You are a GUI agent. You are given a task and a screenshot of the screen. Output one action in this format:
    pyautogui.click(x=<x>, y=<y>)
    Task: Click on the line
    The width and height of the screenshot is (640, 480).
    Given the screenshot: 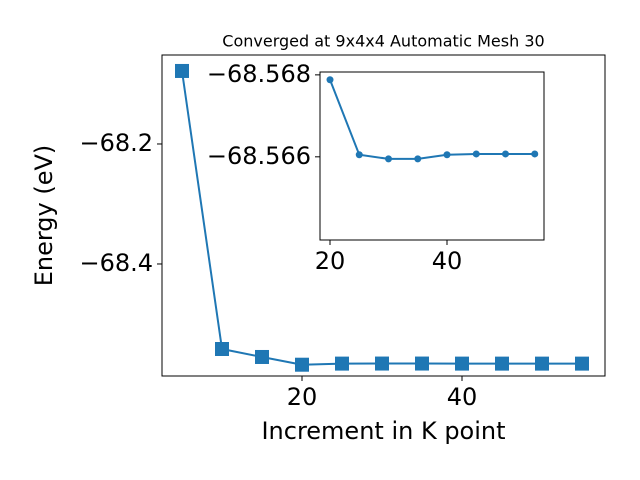 What is the action you would take?
    pyautogui.click(x=432, y=119)
    